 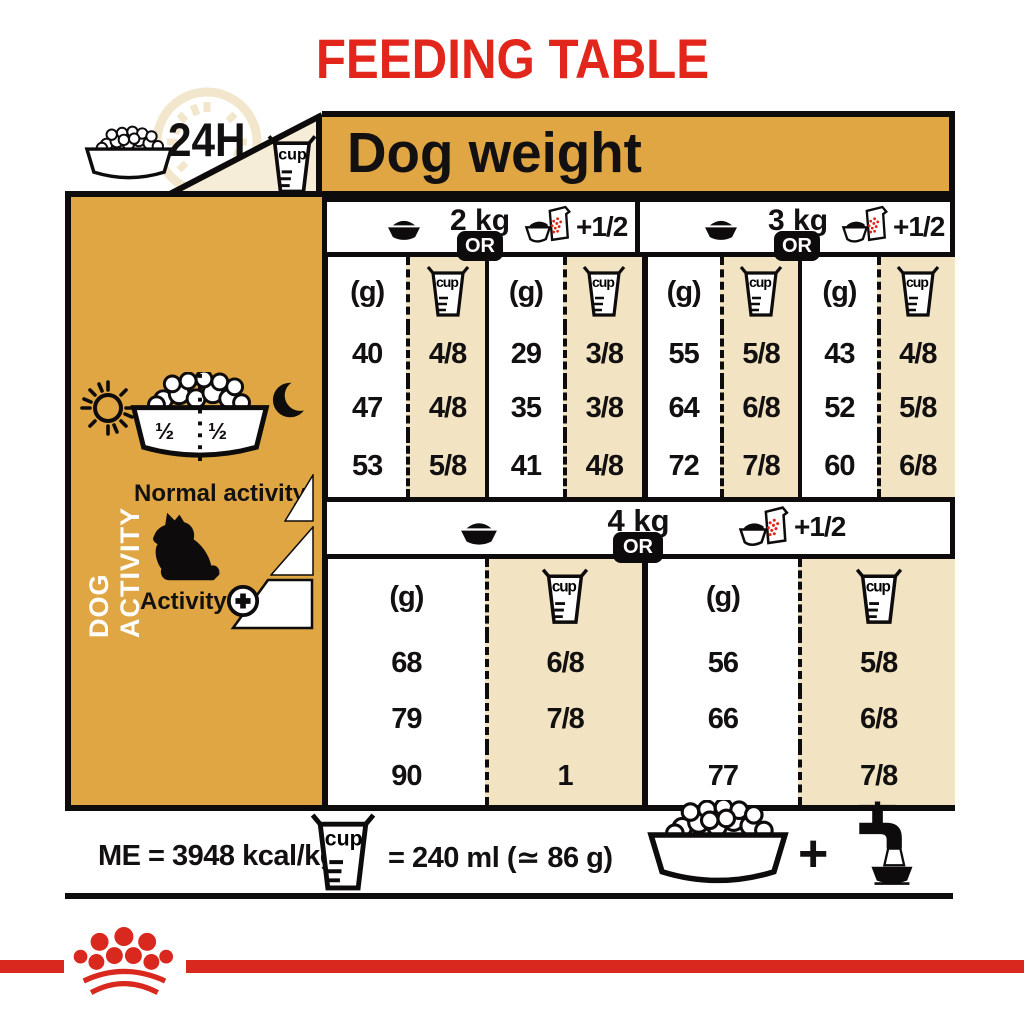 What do you see at coordinates (720, 719) in the screenshot?
I see `value-cell: 66` at bounding box center [720, 719].